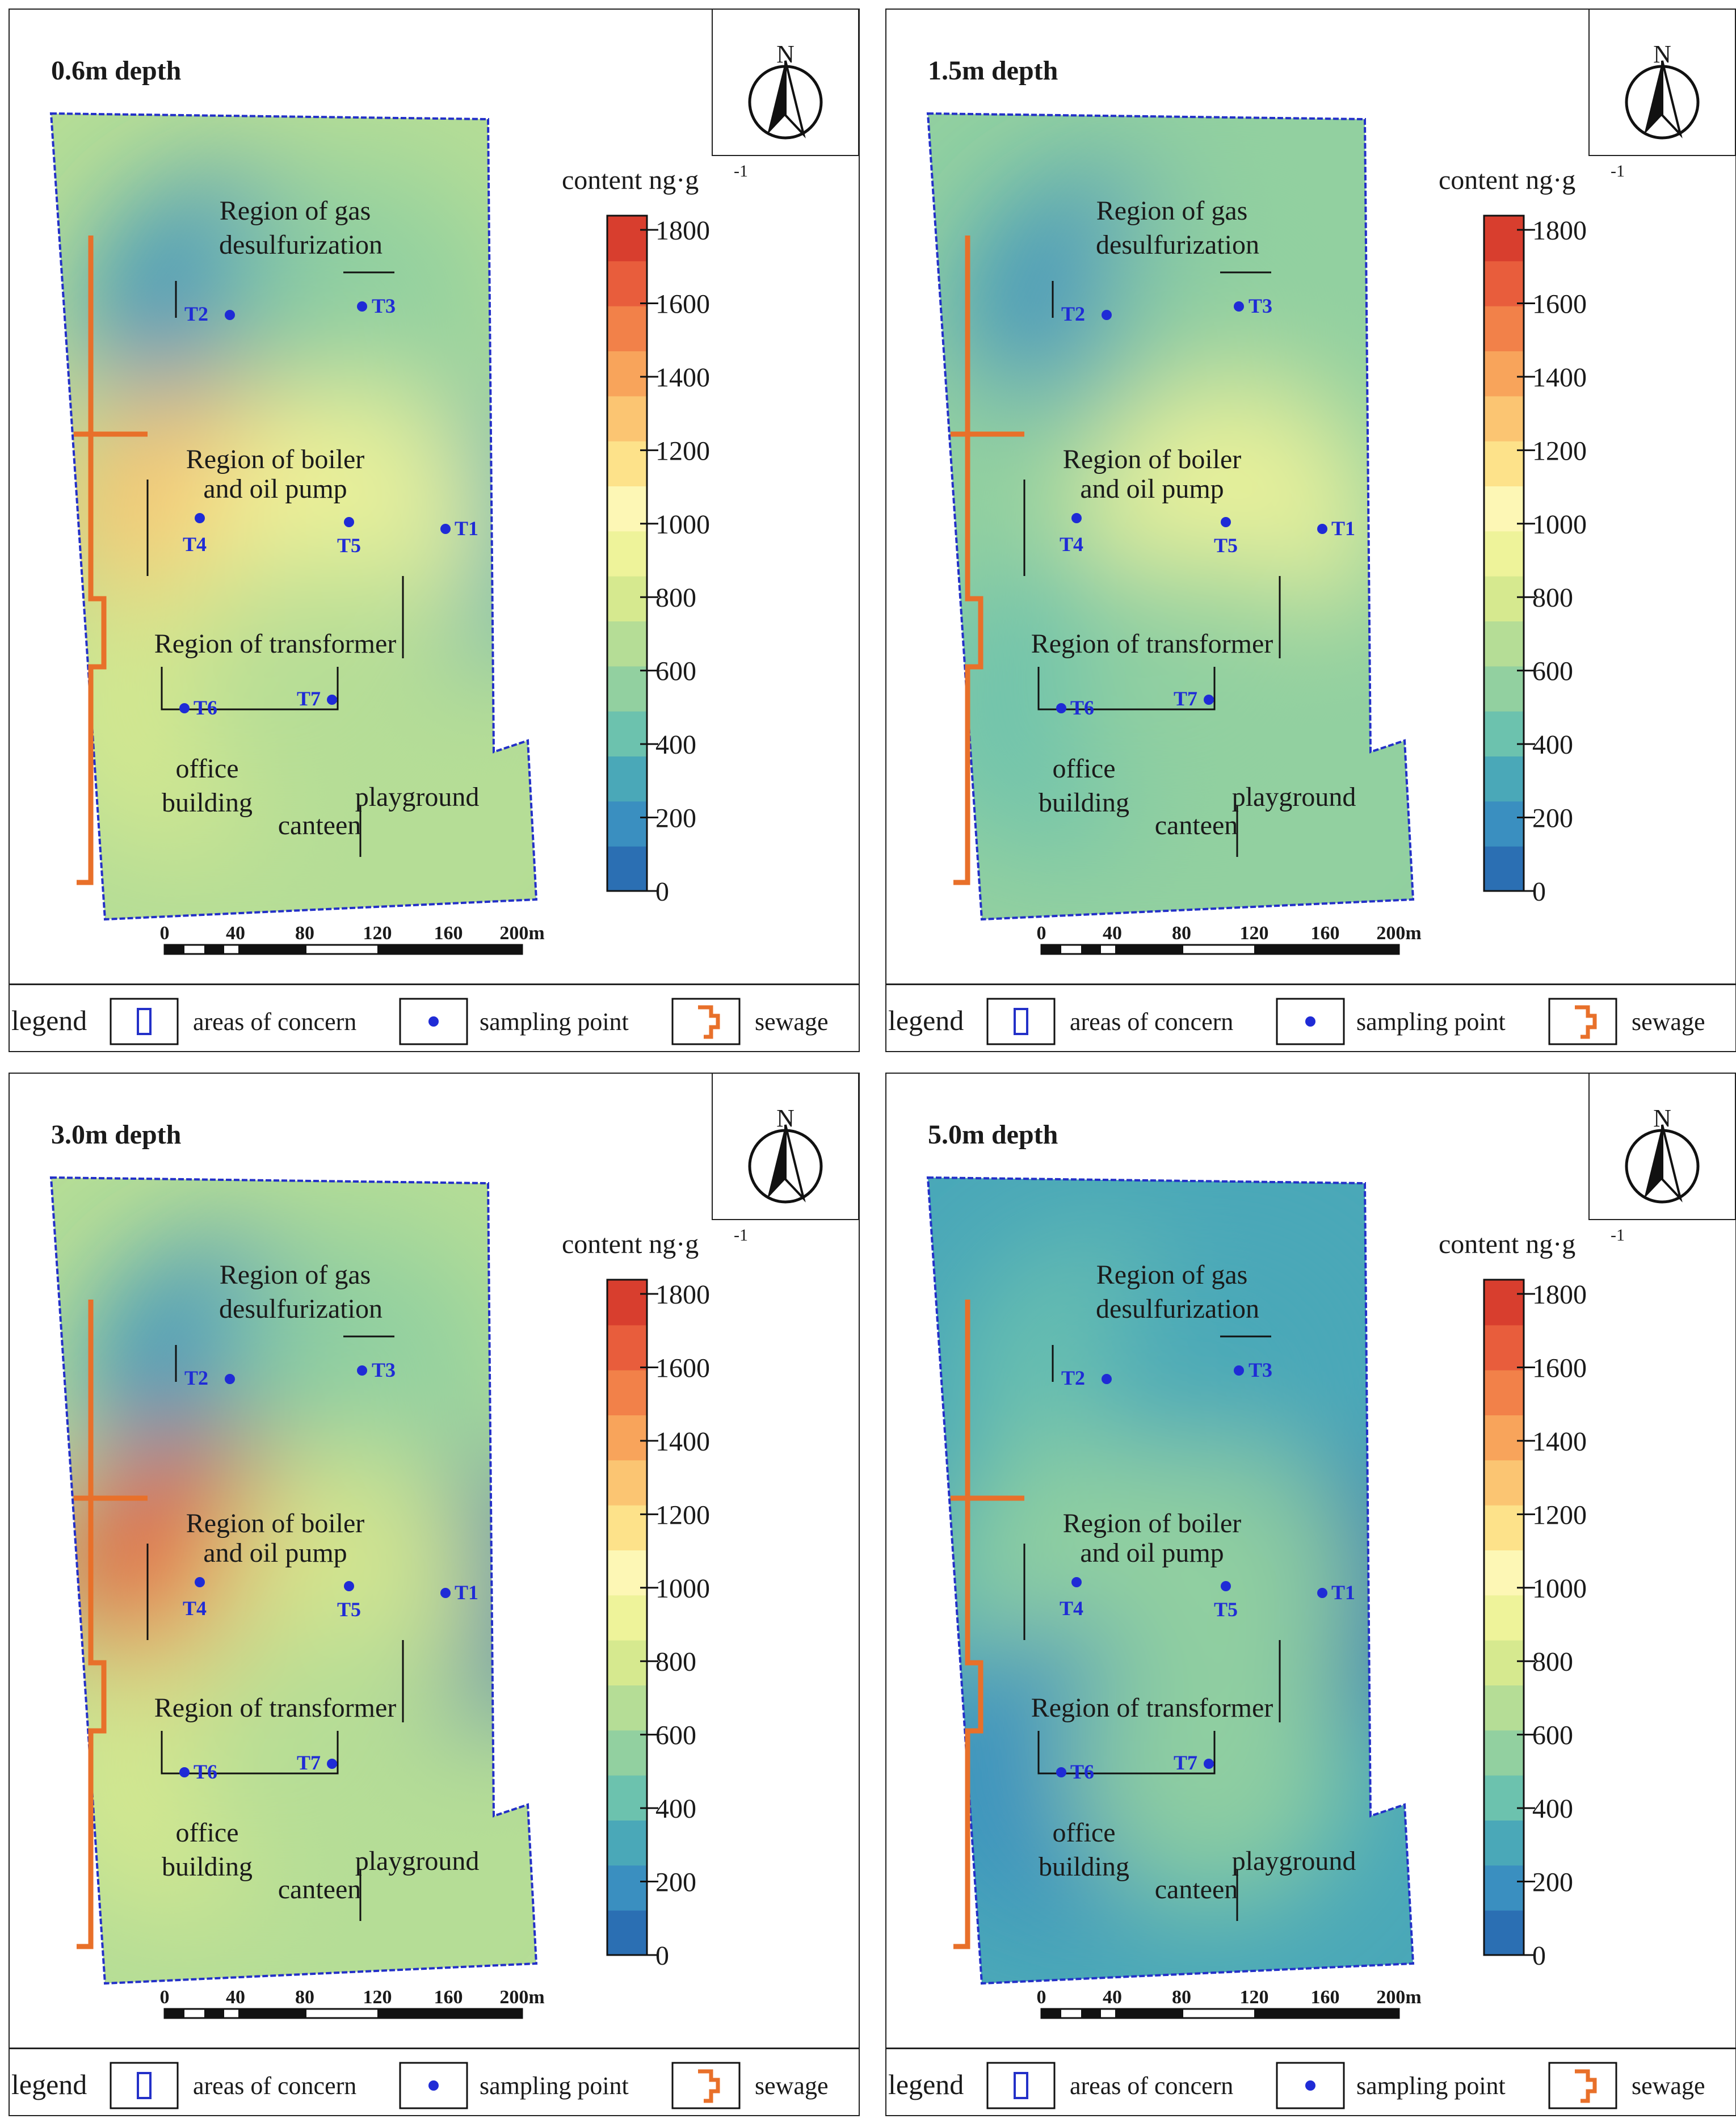  I want to click on area-of-concern-icon, so click(144, 1021).